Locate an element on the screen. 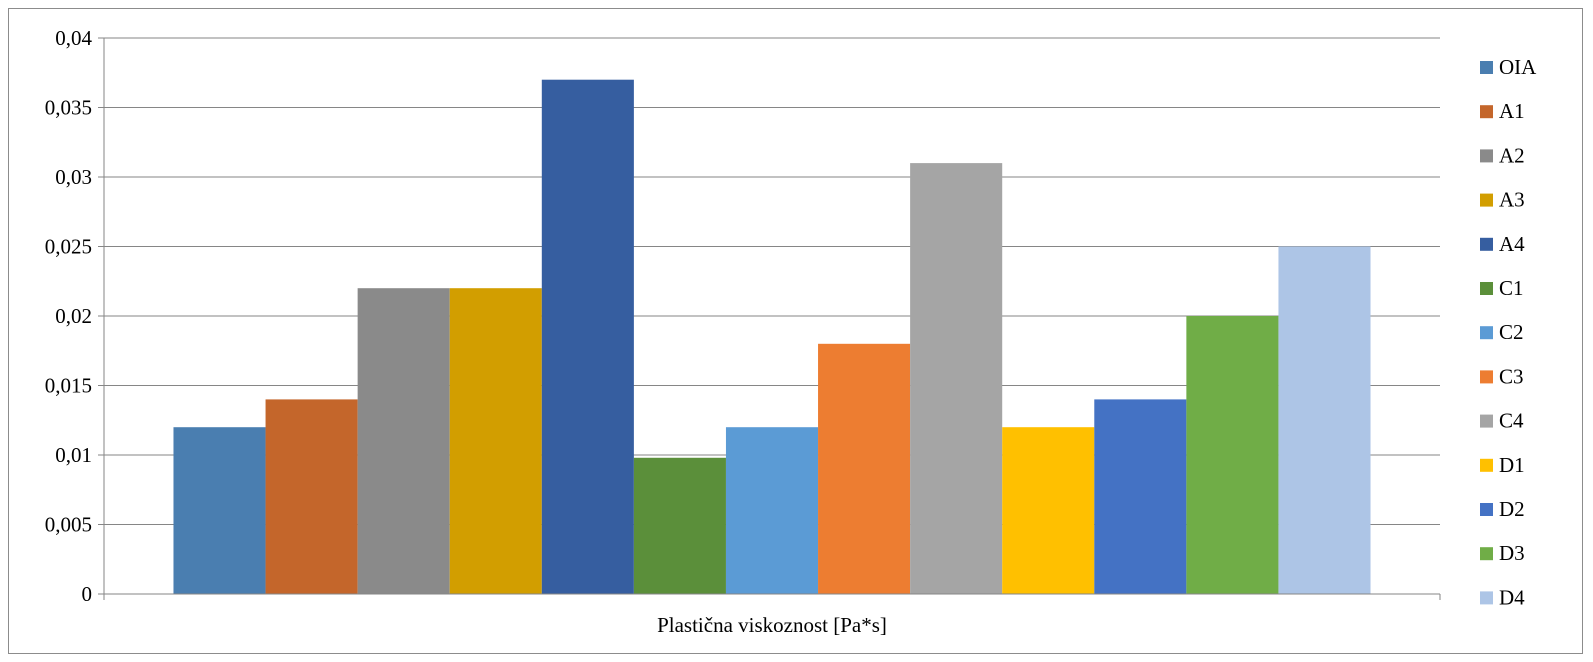 This screenshot has height=662, width=1593. legend: OIA A1 A2 A3 A4 C1 C2 C3 C4 D1 D2 D3 D4 is located at coordinates (1508, 332).